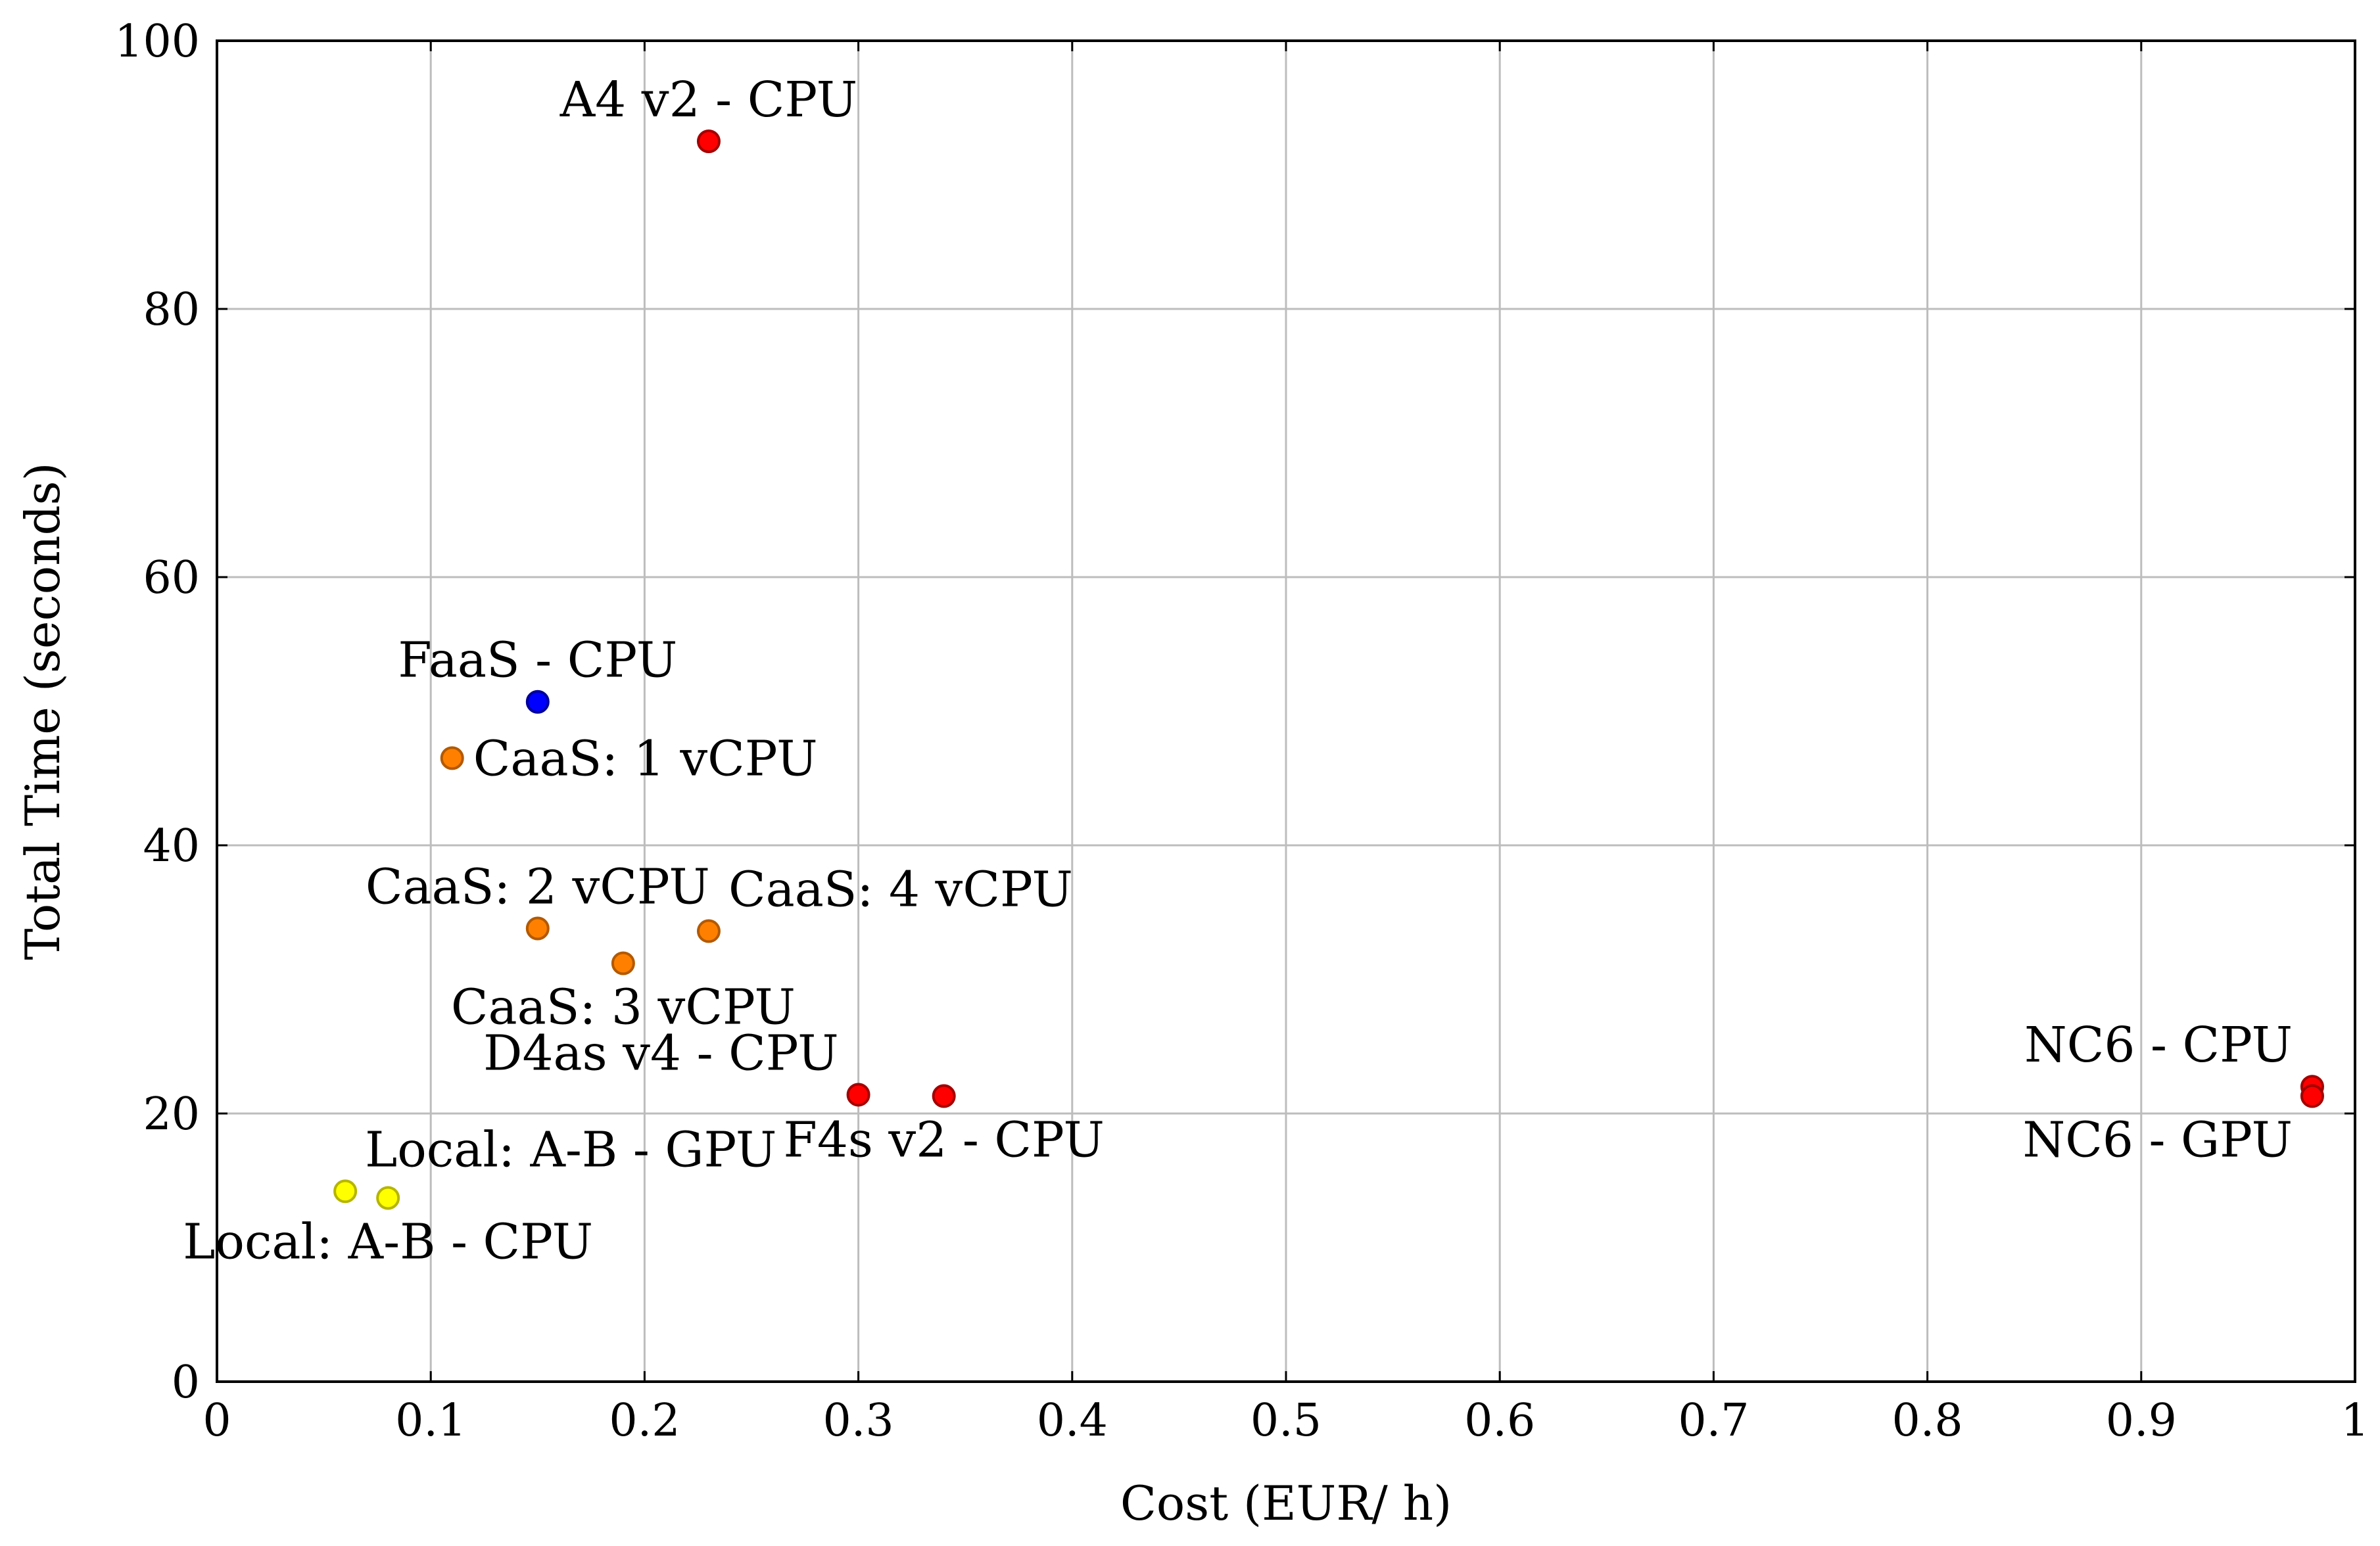 The image size is (2380, 1546). Describe the element at coordinates (570, 1149) in the screenshot. I see `data-point-label: Local: A-B - GPU` at that location.